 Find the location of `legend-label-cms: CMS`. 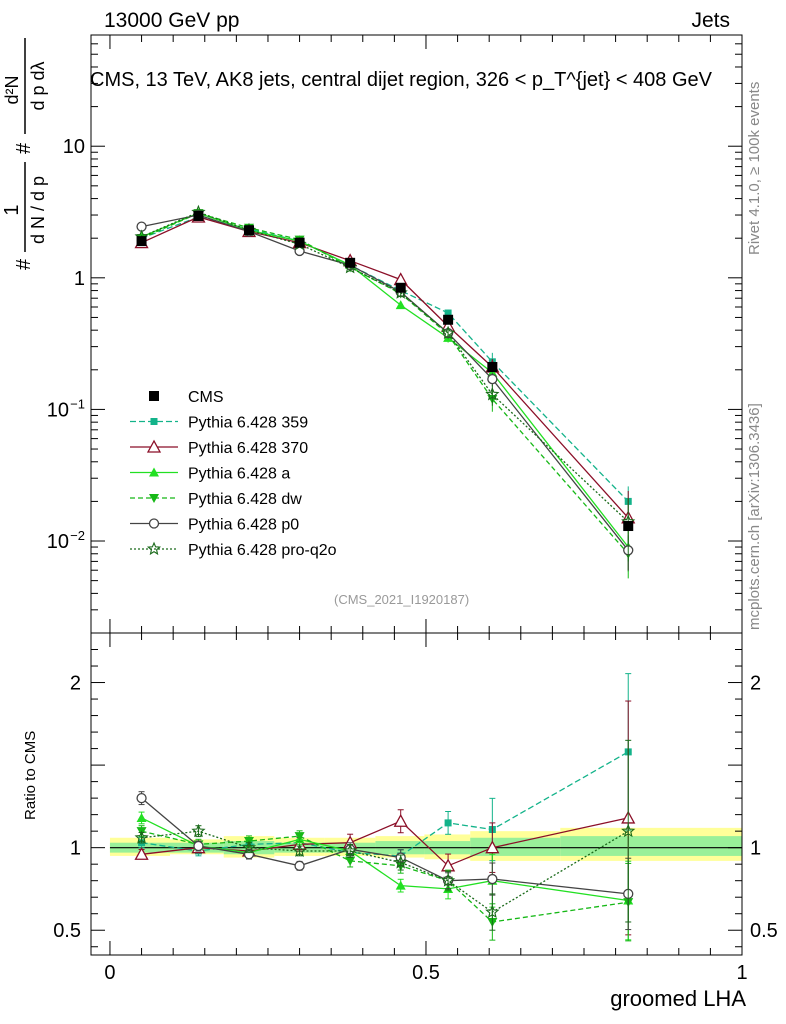

legend-label-cms: CMS is located at coordinates (206, 397).